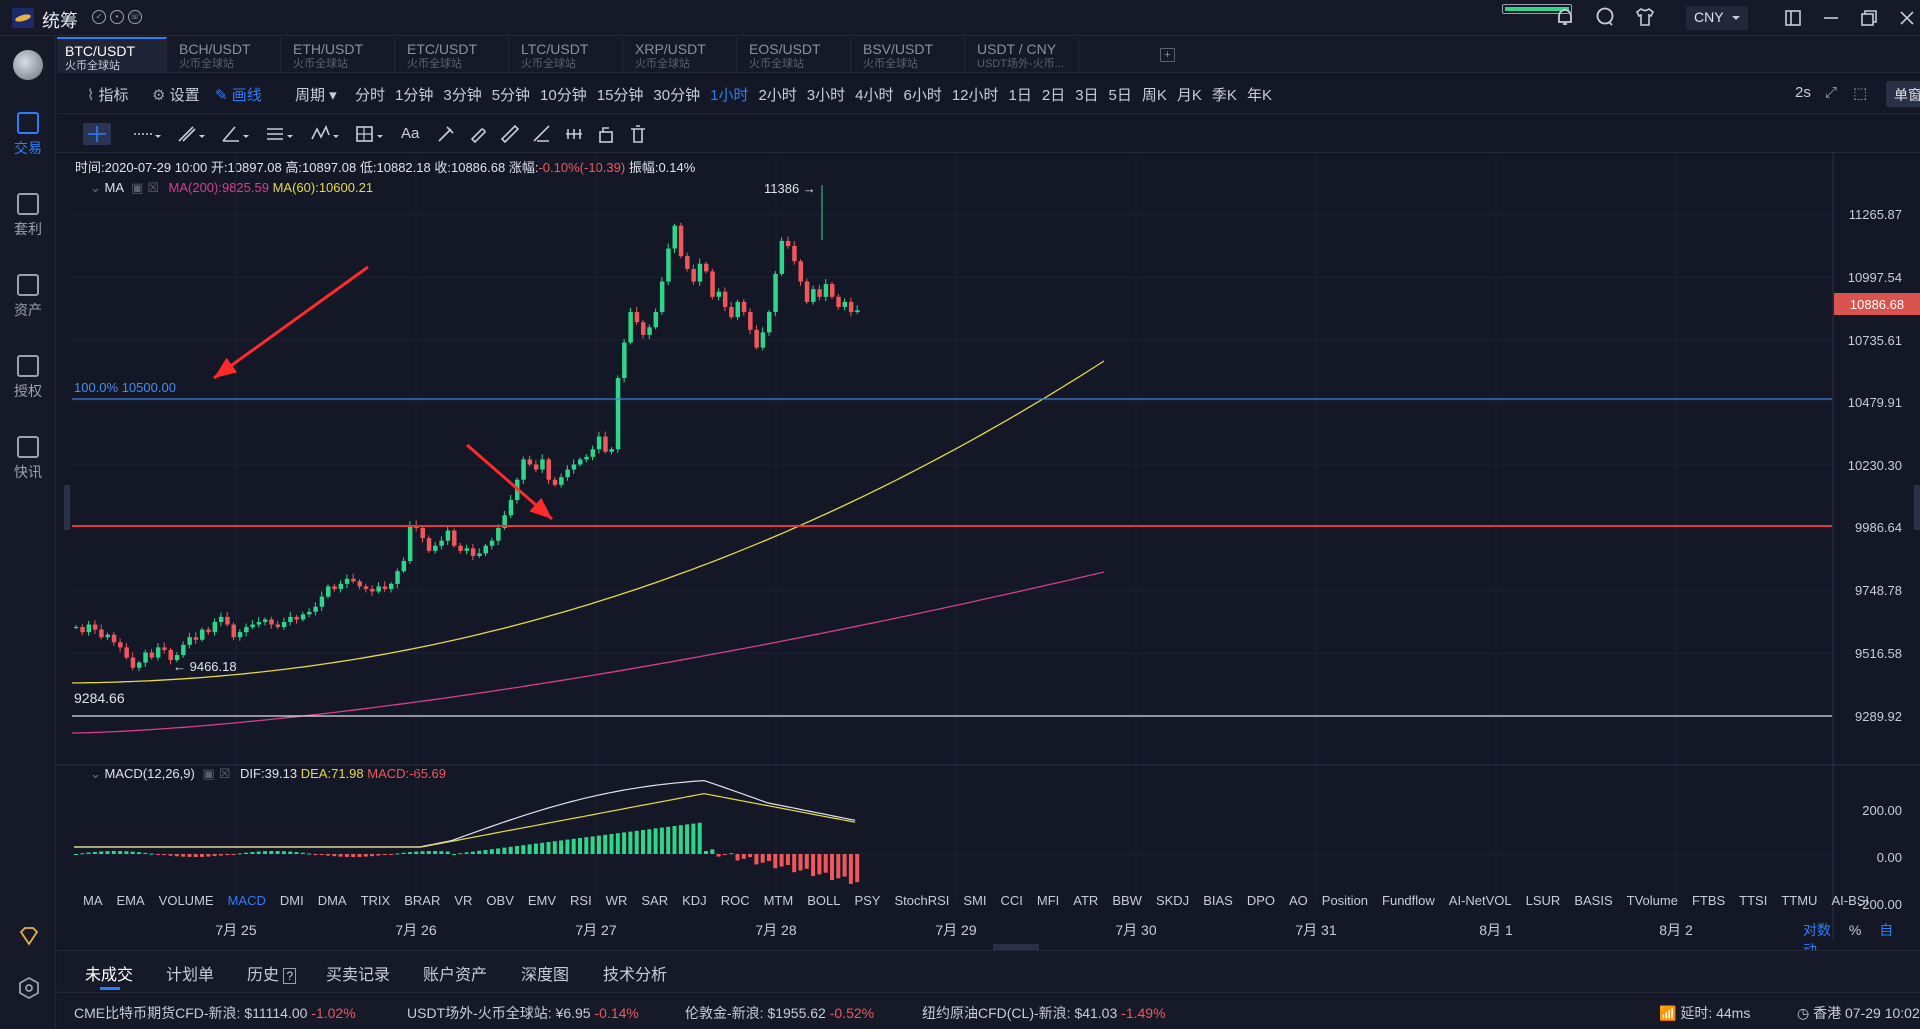  Describe the element at coordinates (1860, 93) in the screenshot. I see `screenshot-icon: ⬚` at that location.